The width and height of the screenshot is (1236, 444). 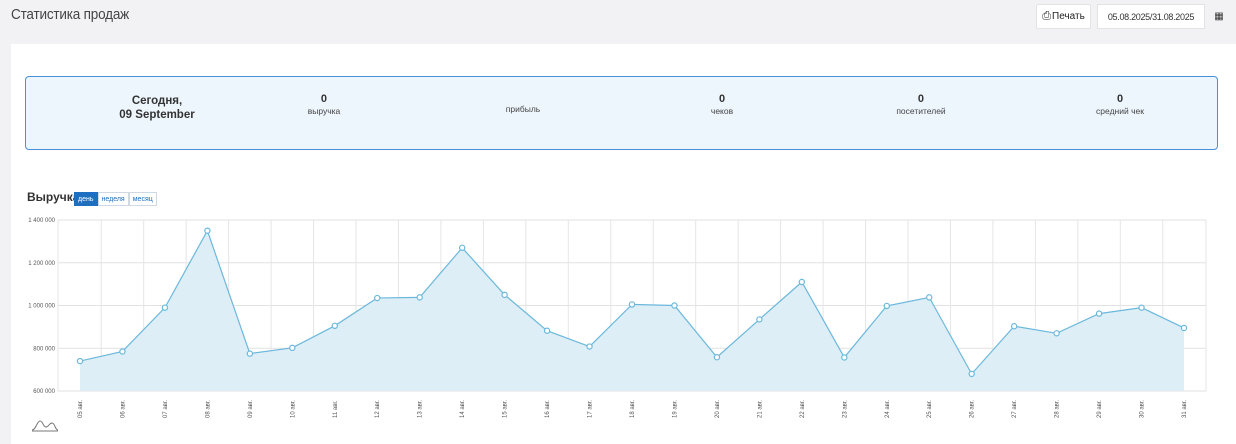 I want to click on printer-icon: ⎙, so click(x=1047, y=16).